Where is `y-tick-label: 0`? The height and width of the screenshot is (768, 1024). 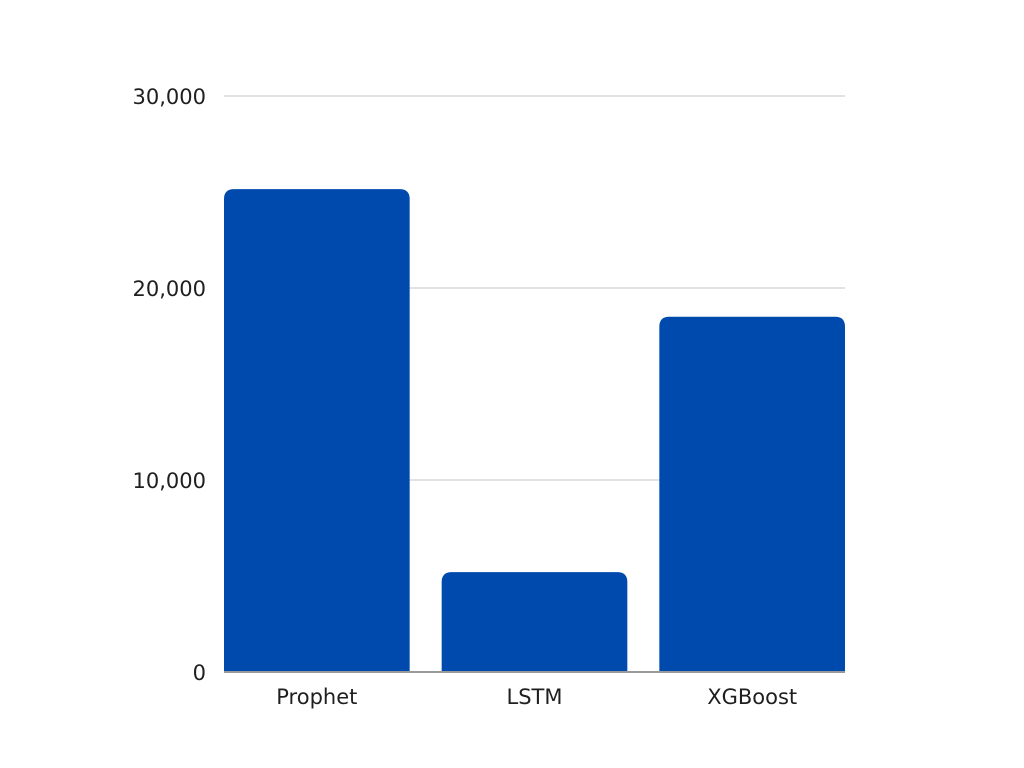
y-tick-label: 0 is located at coordinates (199, 673).